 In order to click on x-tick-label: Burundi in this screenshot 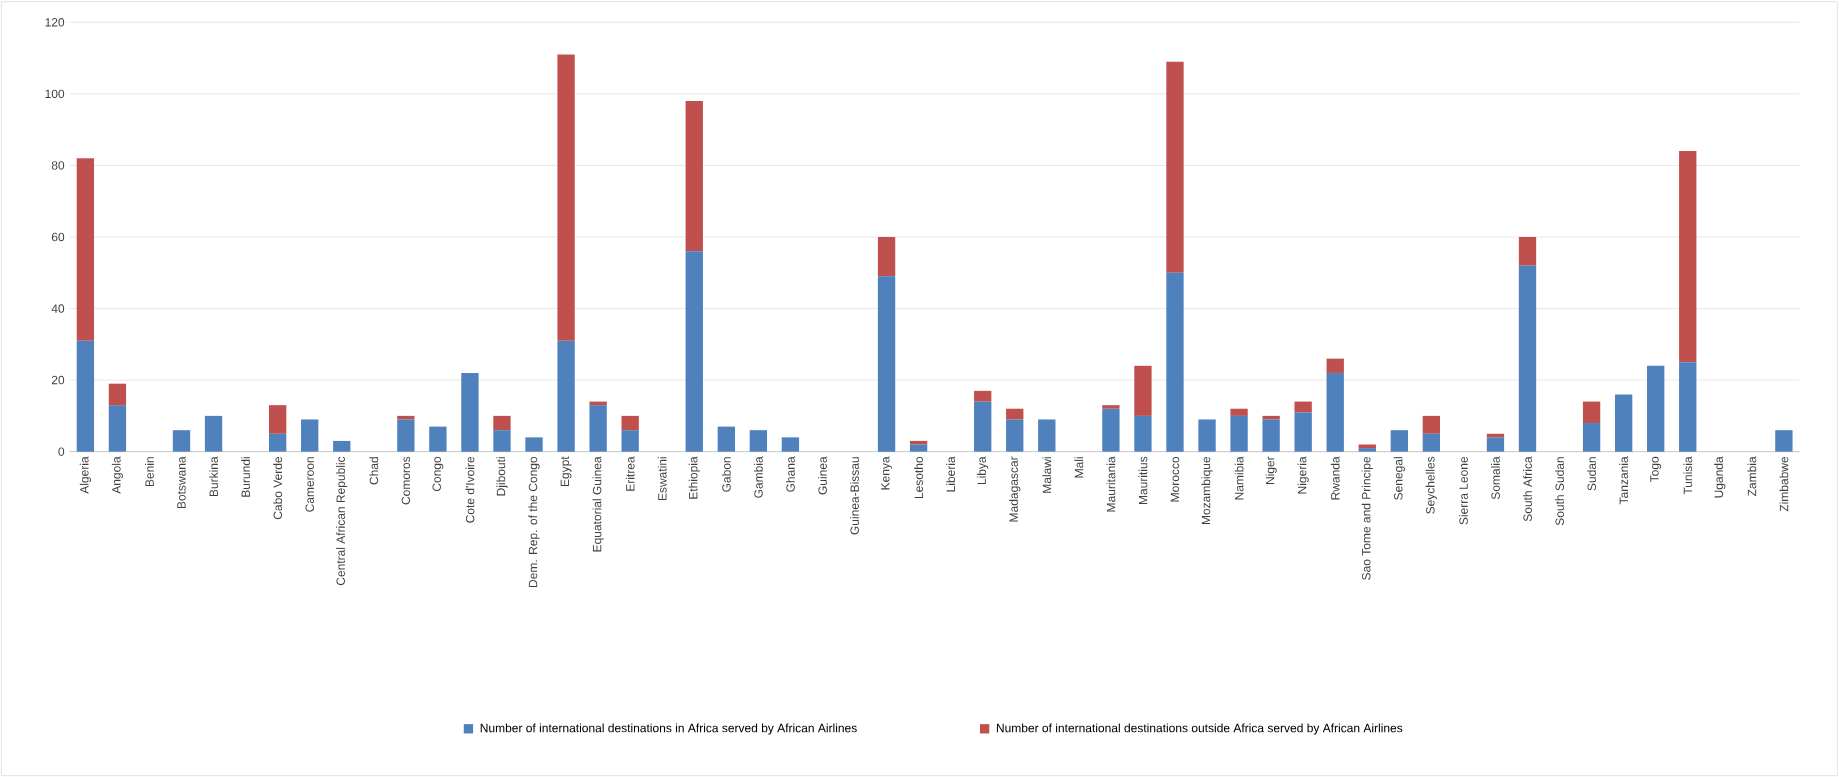, I will do `click(246, 477)`.